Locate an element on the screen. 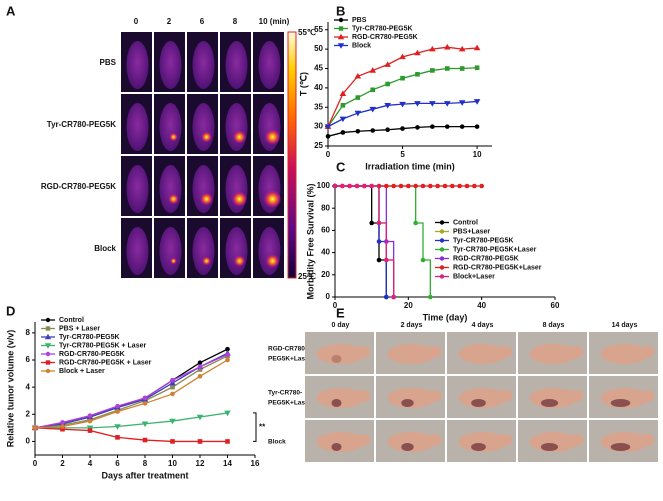  row-label: RGD-CR780-PEG5K is located at coordinates (78, 186).